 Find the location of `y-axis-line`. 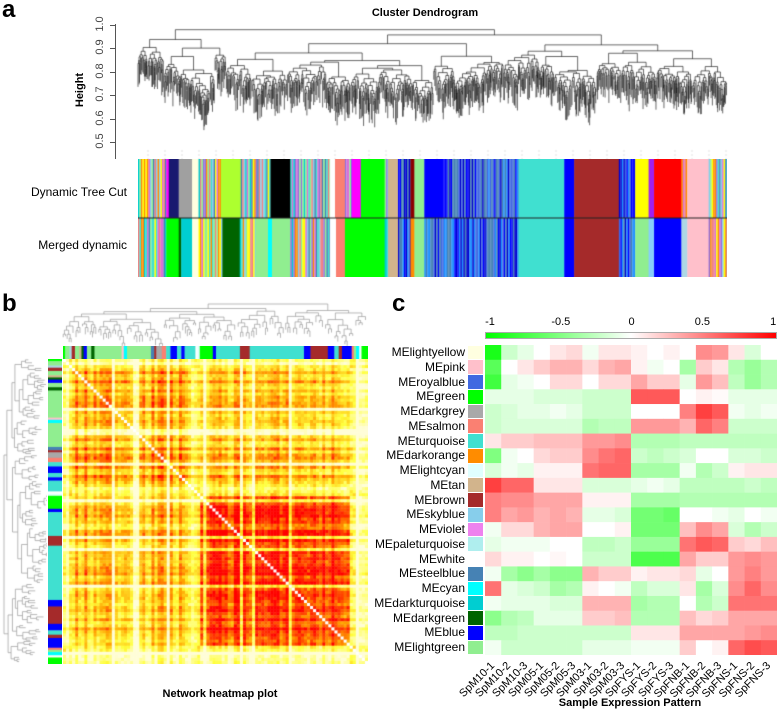

y-axis-line is located at coordinates (115, 91).